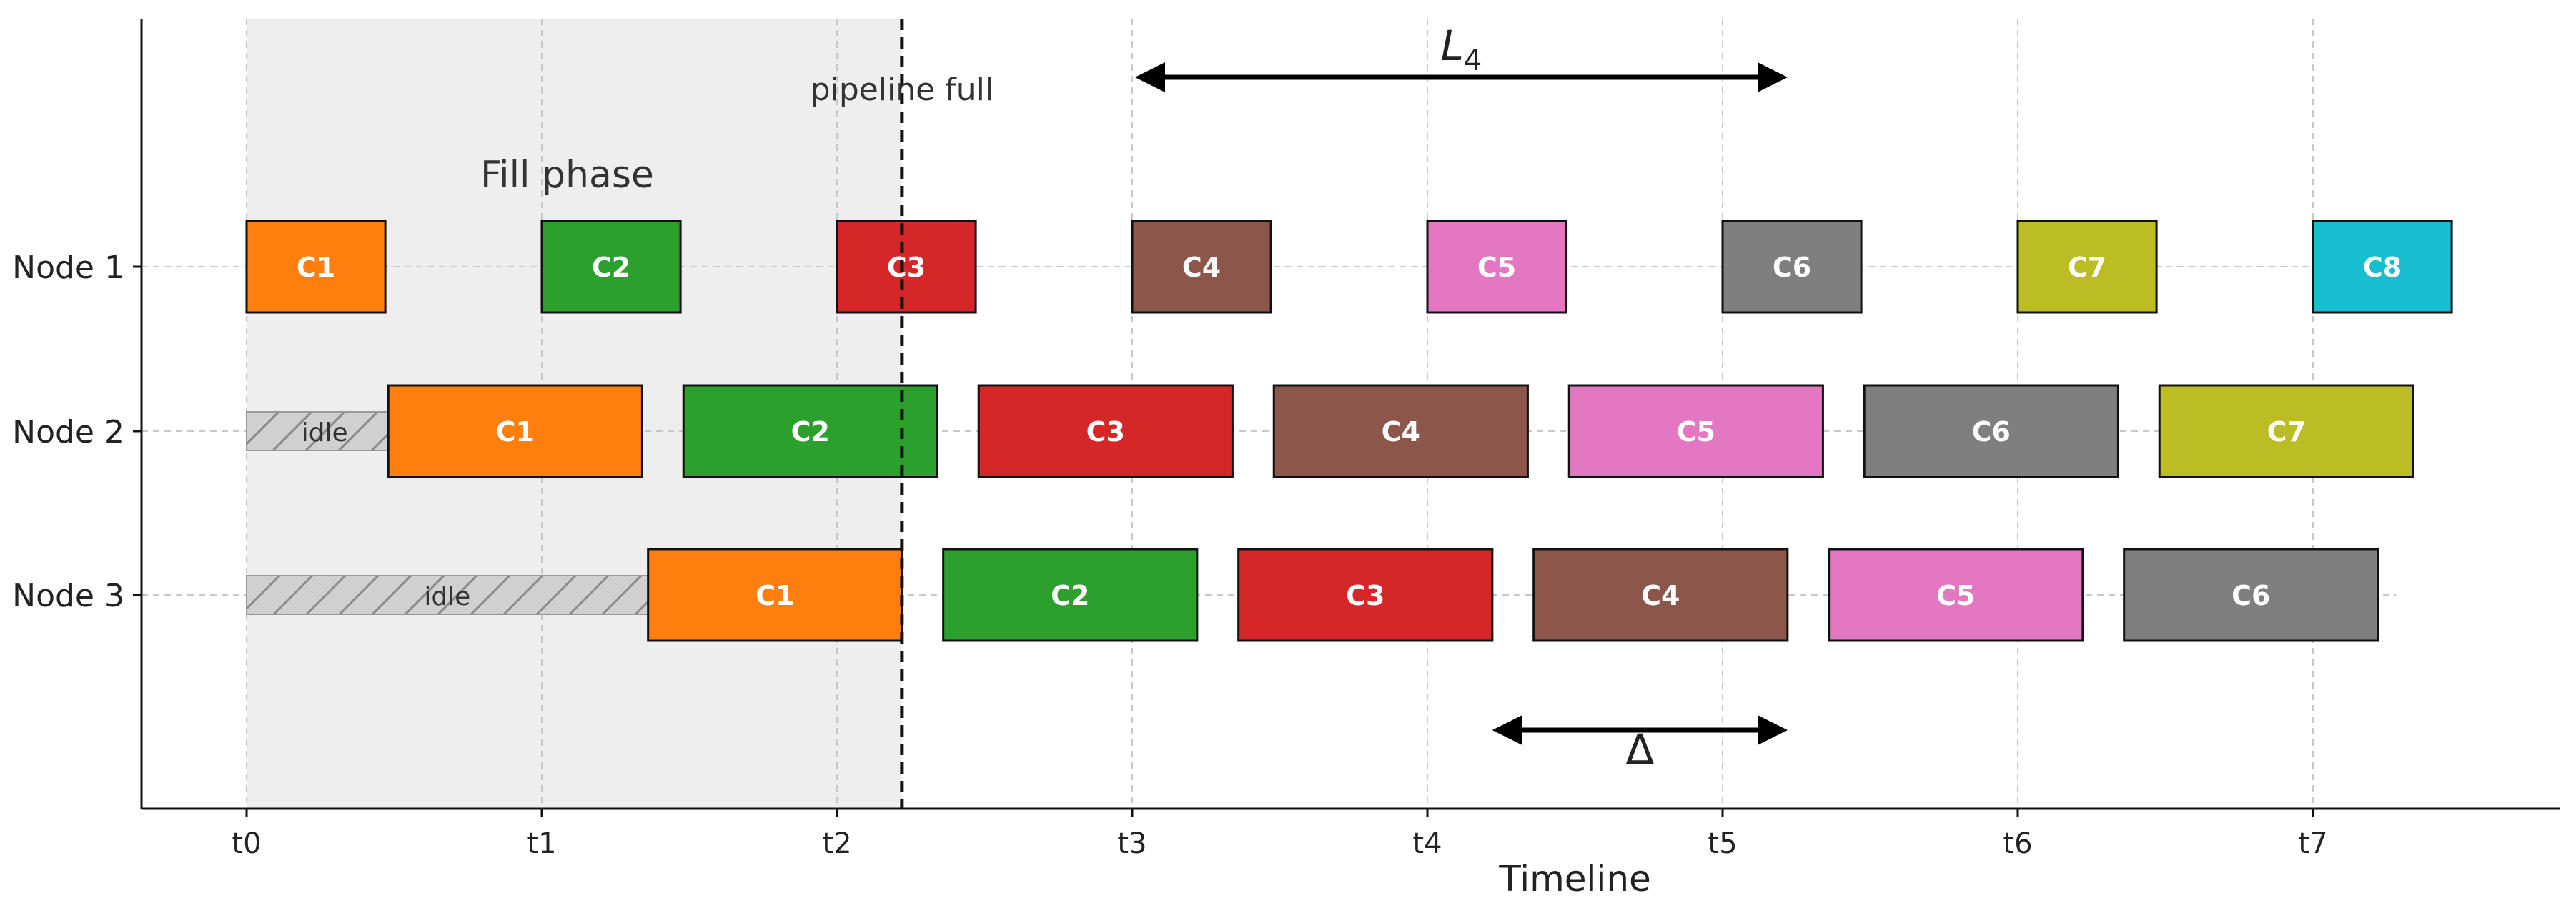  Describe the element at coordinates (68, 268) in the screenshot. I see `y-tick-label: Node 1` at that location.